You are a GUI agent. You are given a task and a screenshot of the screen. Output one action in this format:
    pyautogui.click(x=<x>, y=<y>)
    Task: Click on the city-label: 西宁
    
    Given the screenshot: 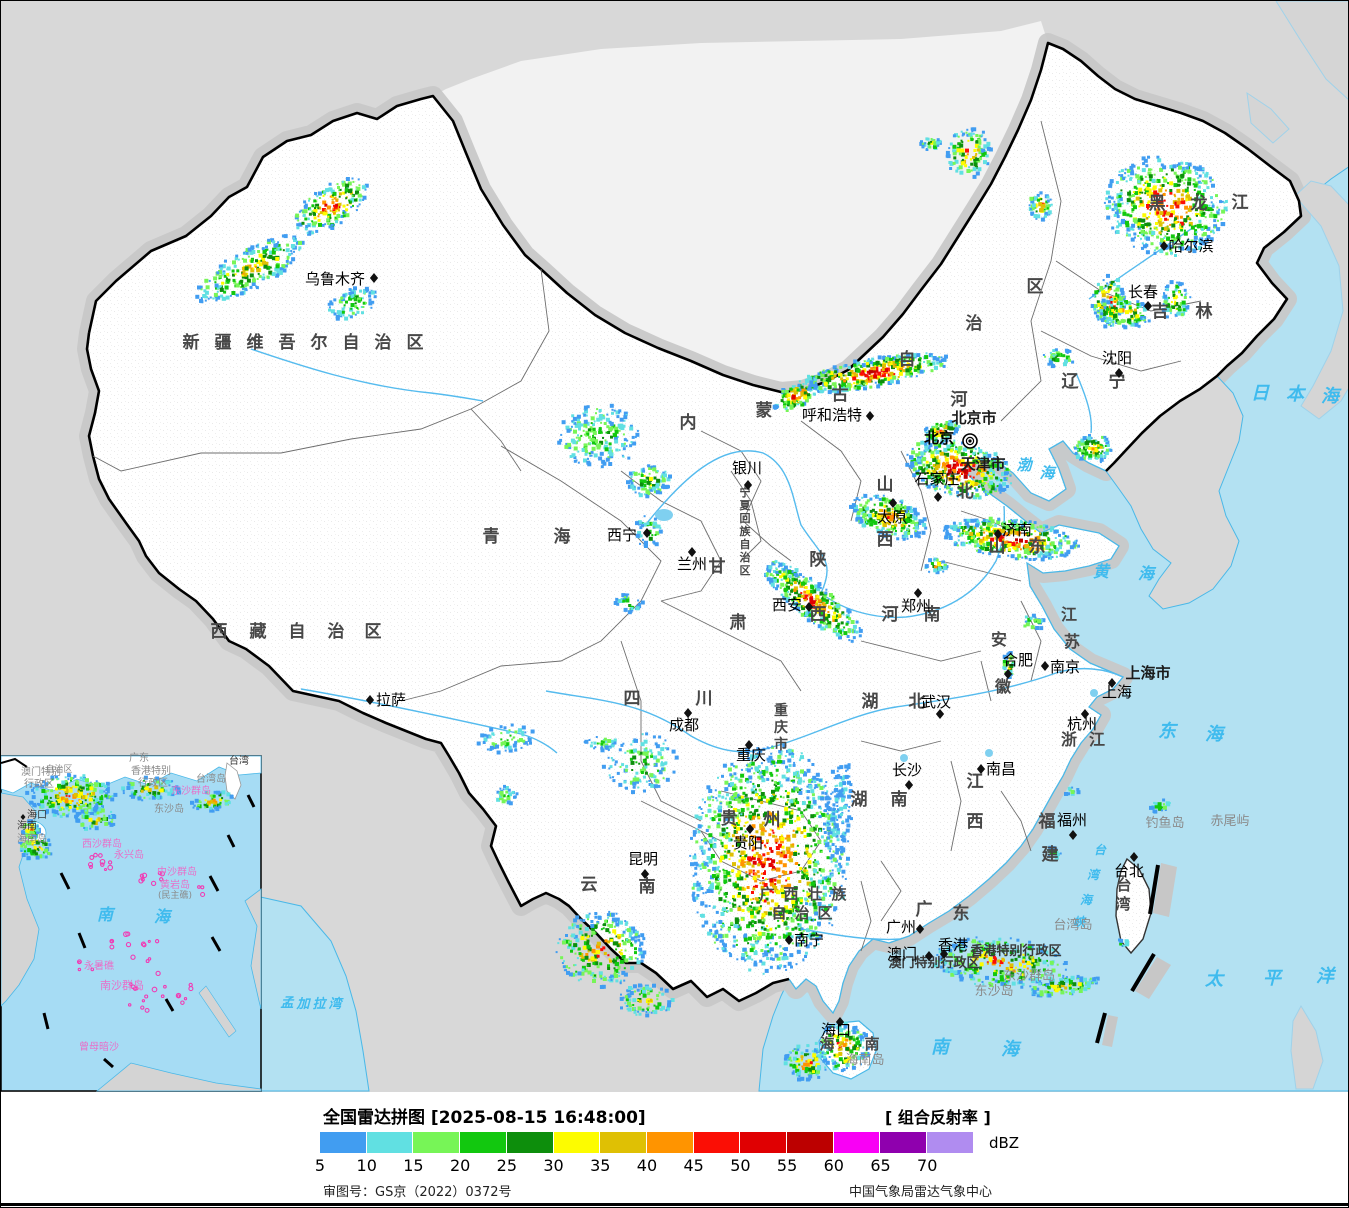 What is the action you would take?
    pyautogui.click(x=622, y=535)
    